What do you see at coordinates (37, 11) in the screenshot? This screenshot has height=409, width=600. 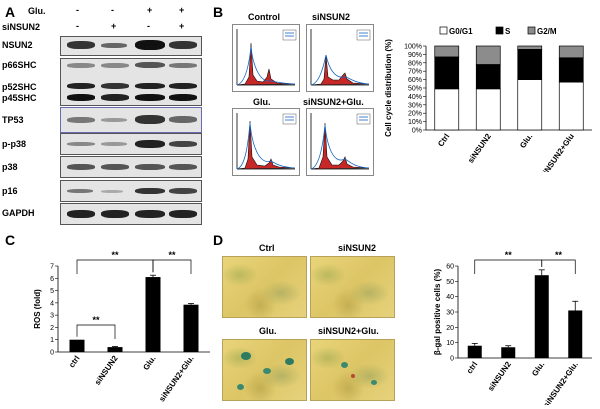 I see `treatment-label-glu: Glu.` at bounding box center [37, 11].